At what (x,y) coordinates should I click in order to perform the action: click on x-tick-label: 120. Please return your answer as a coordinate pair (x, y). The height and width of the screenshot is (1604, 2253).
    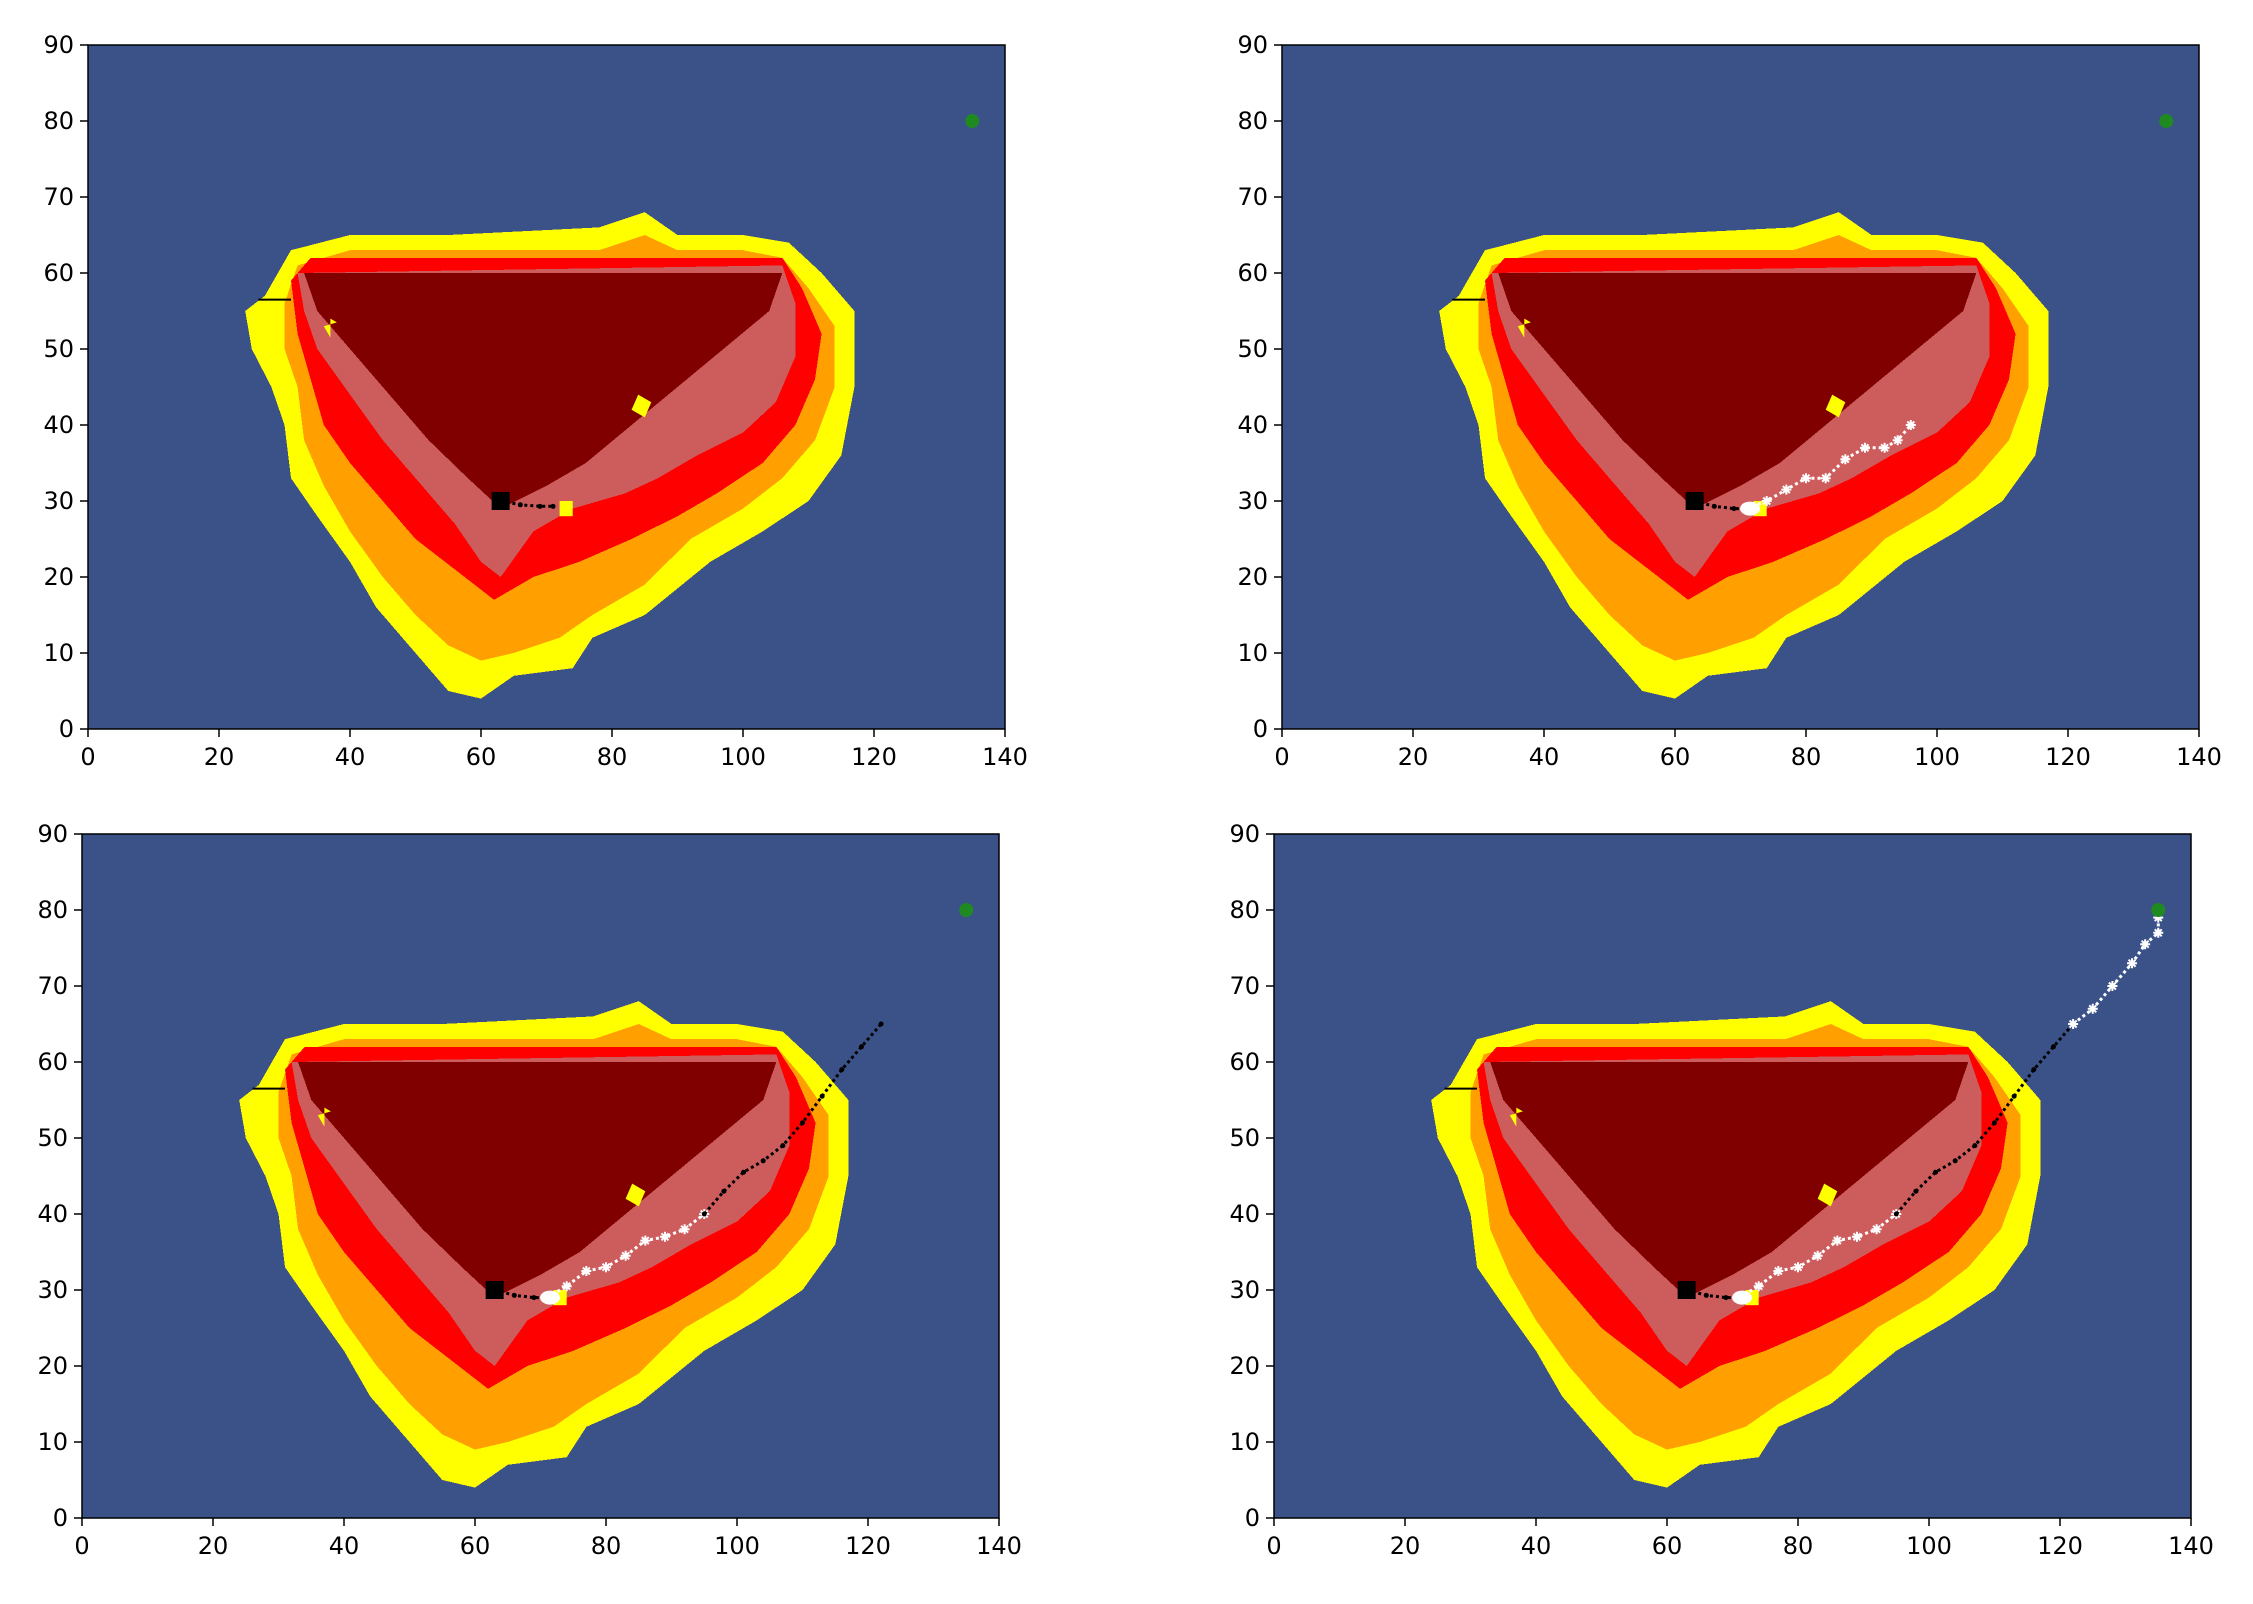
    Looking at the image, I should click on (868, 1546).